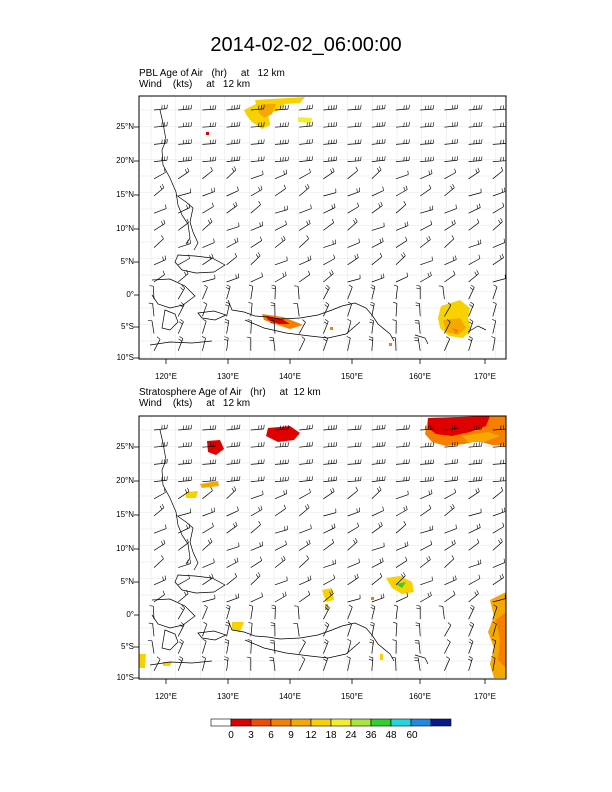 The height and width of the screenshot is (792, 612). Describe the element at coordinates (306, 45) in the screenshot. I see `page-title: 2014-02-02_06:00:00` at that location.